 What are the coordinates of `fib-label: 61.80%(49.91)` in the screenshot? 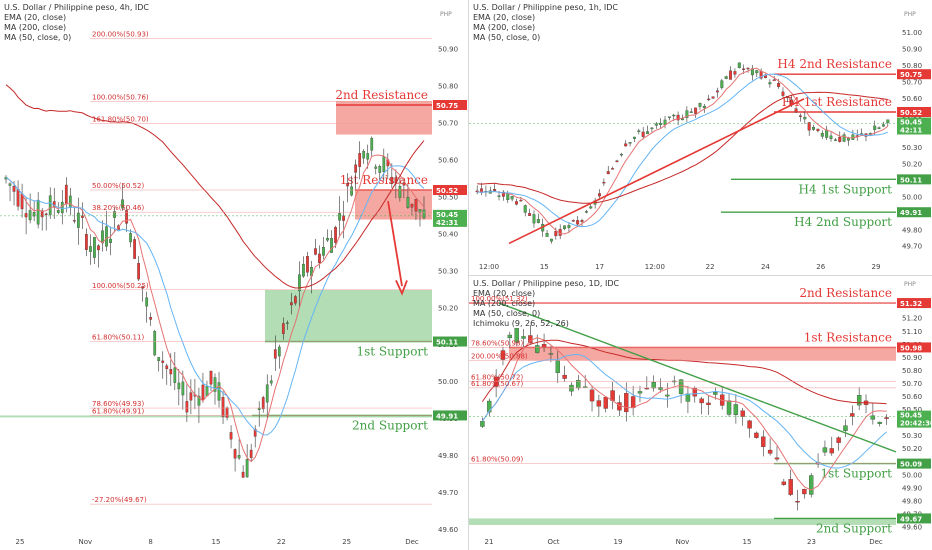 It's located at (118, 411).